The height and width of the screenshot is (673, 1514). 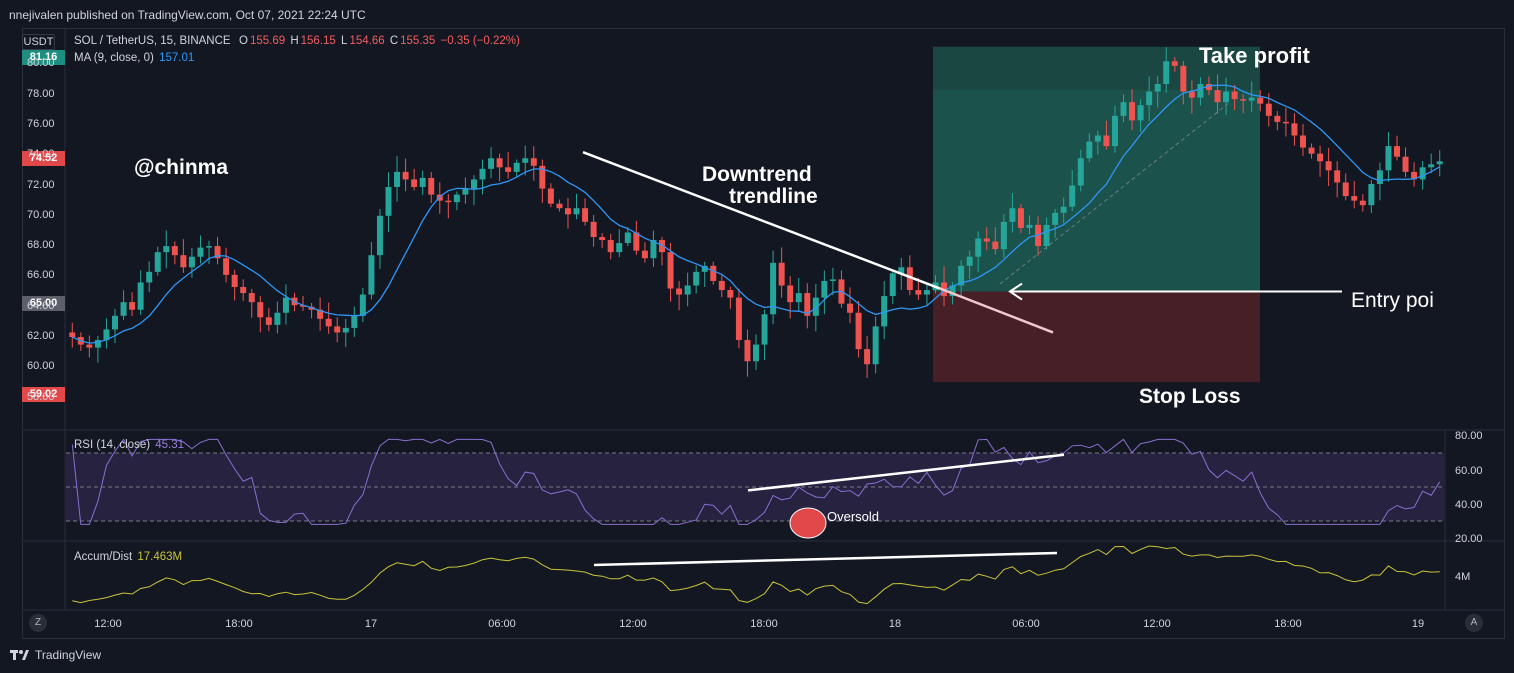 What do you see at coordinates (418, 41) in the screenshot?
I see `close-value: 155.35` at bounding box center [418, 41].